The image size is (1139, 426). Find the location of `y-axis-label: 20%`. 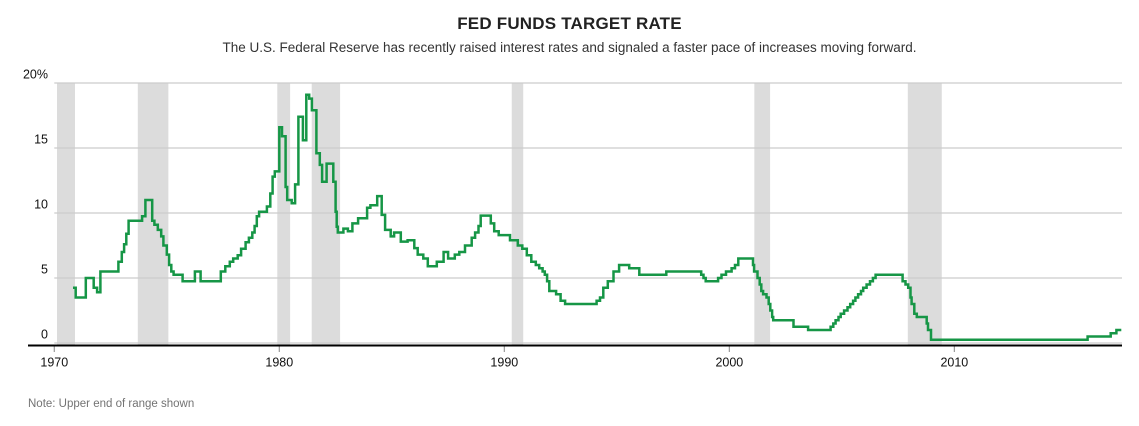

y-axis-label: 20% is located at coordinates (35, 75).